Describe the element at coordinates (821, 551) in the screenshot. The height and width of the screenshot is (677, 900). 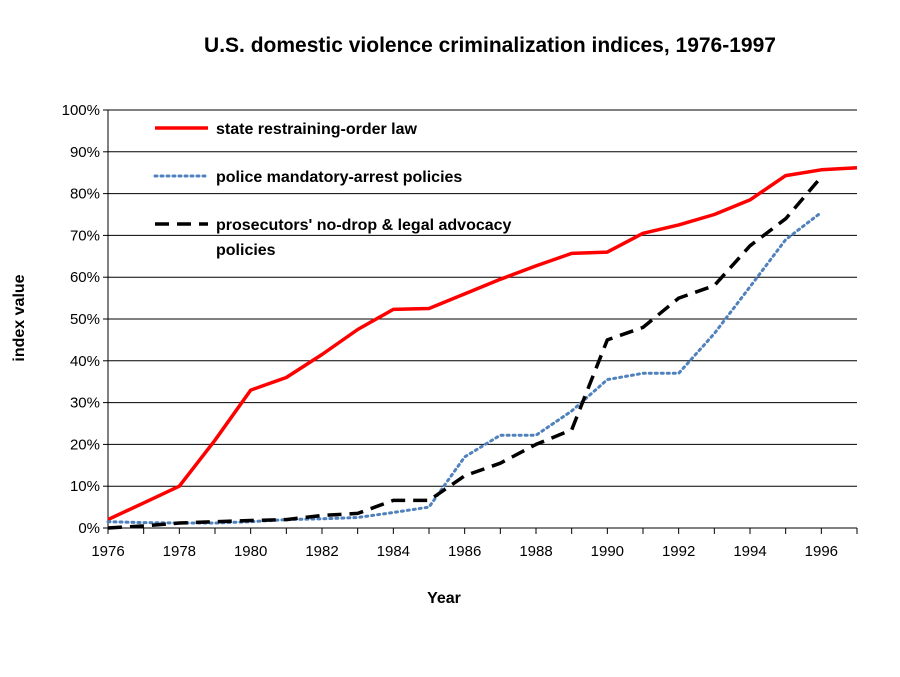
I see `x-tick-label: 1996` at that location.